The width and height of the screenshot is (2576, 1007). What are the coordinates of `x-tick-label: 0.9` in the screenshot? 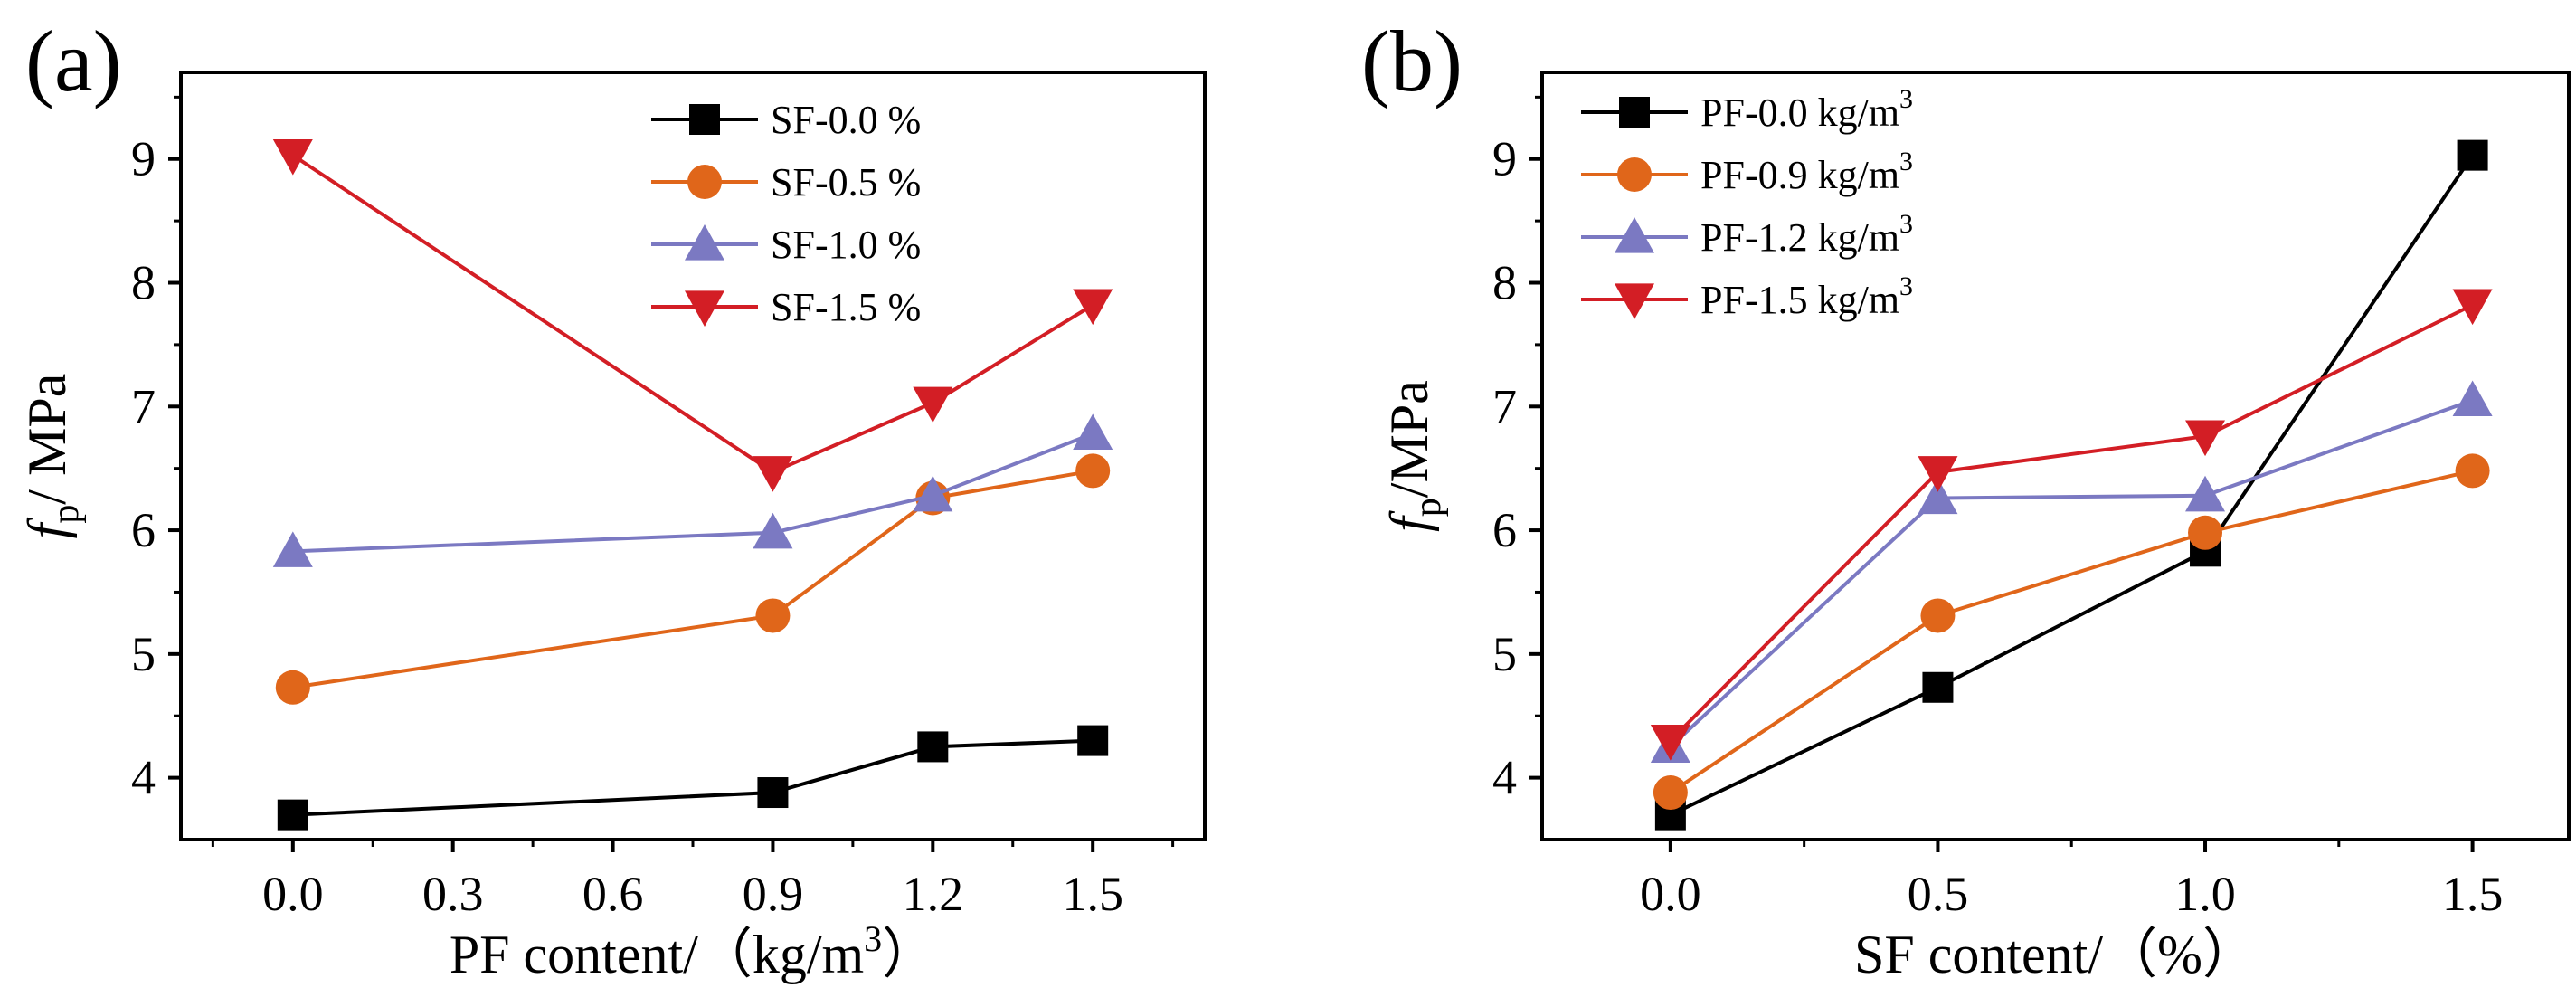 It's located at (774, 894).